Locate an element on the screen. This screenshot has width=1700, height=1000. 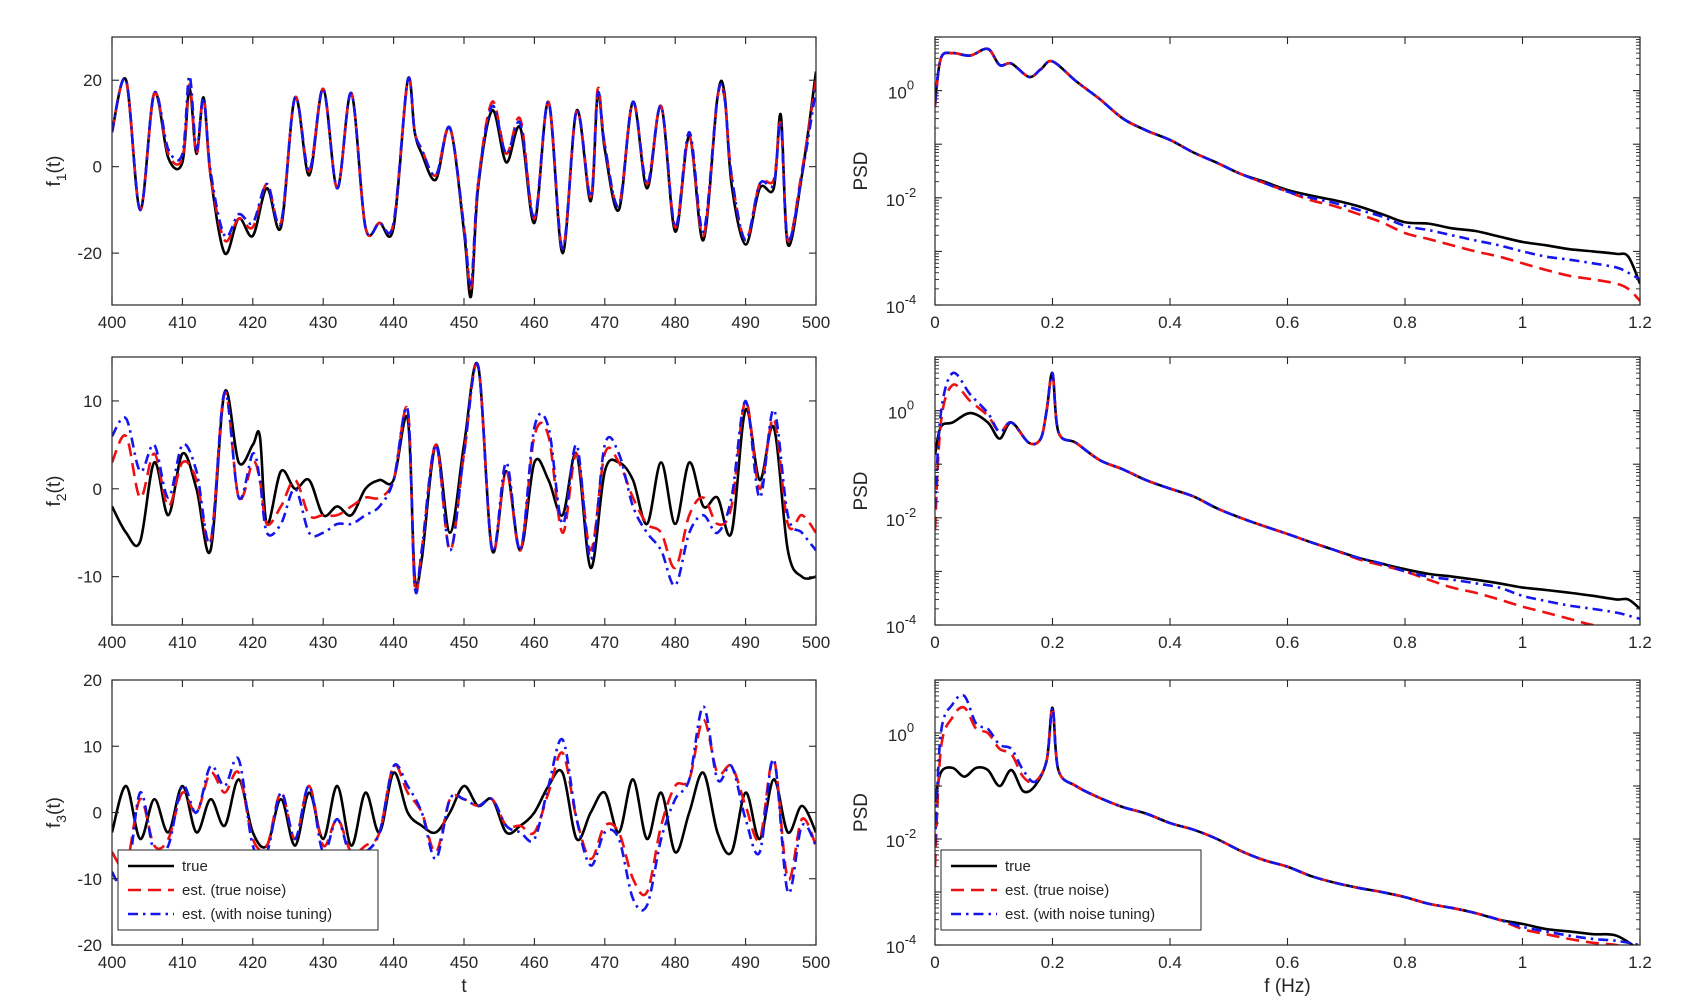
x-tick-label: 0.4 is located at coordinates (1170, 642).